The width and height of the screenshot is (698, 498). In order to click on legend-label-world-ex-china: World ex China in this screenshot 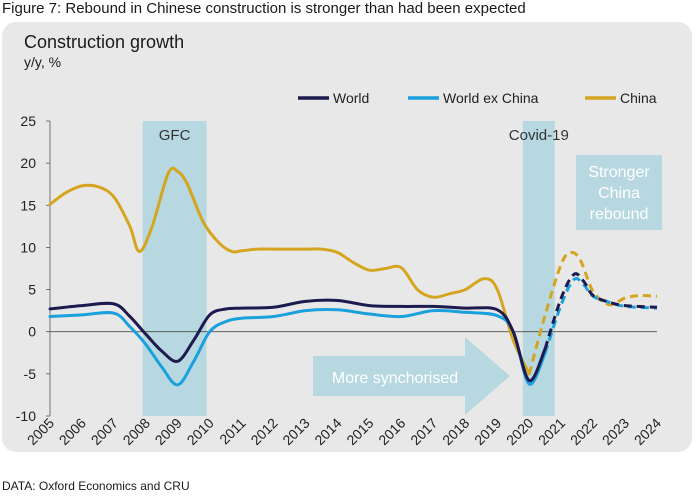, I will do `click(491, 98)`.